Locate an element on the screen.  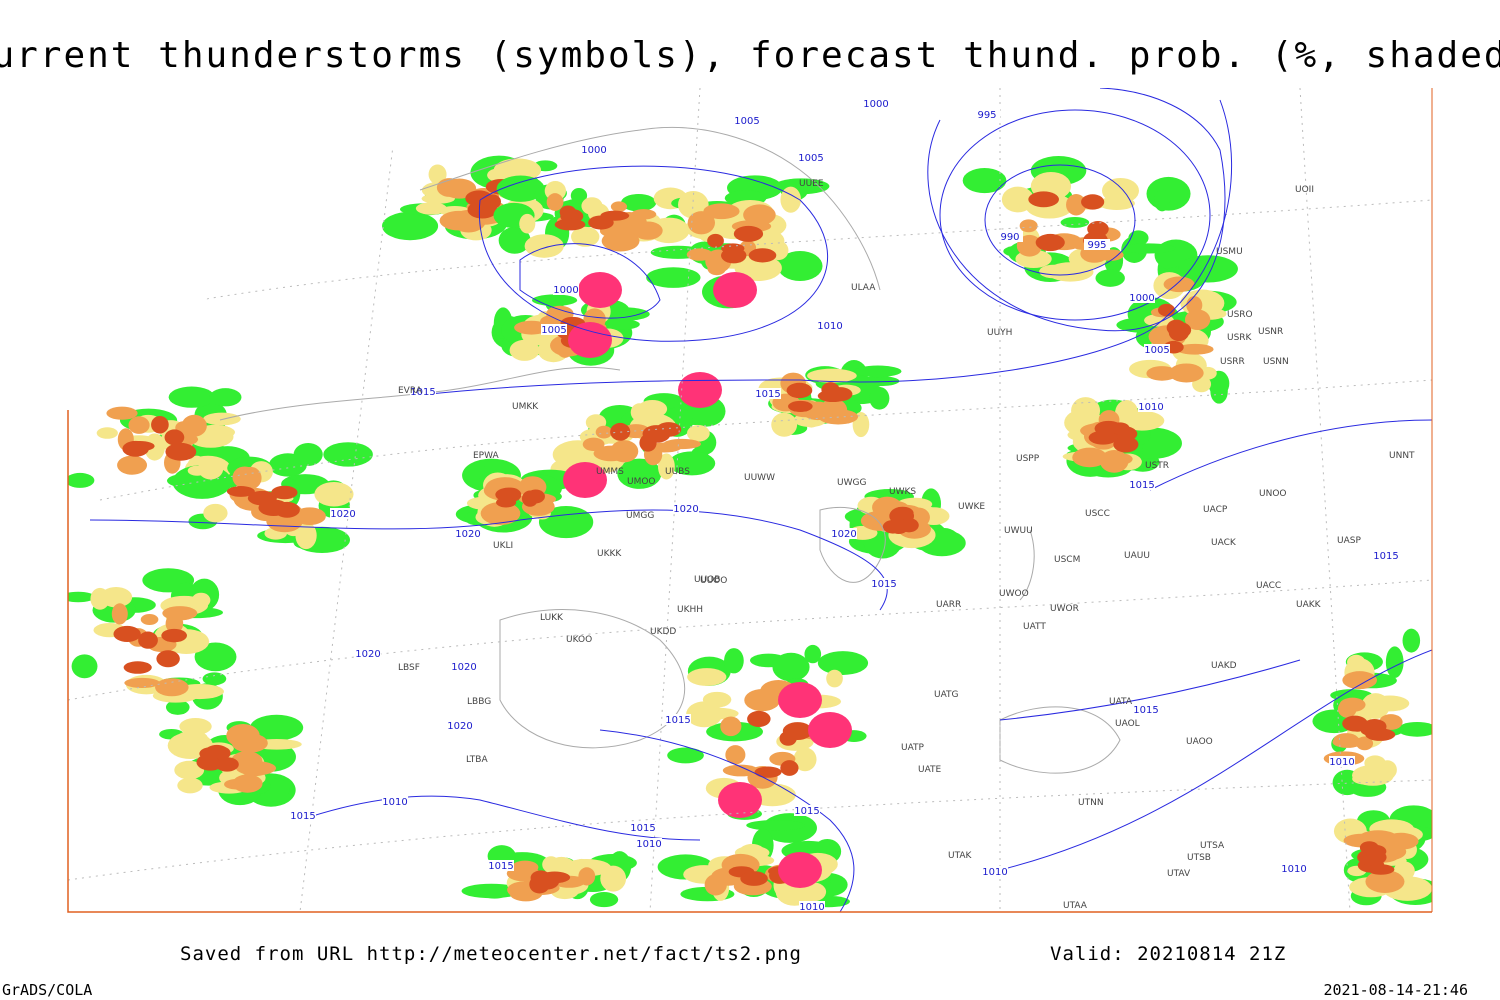
station-label: UTNN is located at coordinates (1091, 803).